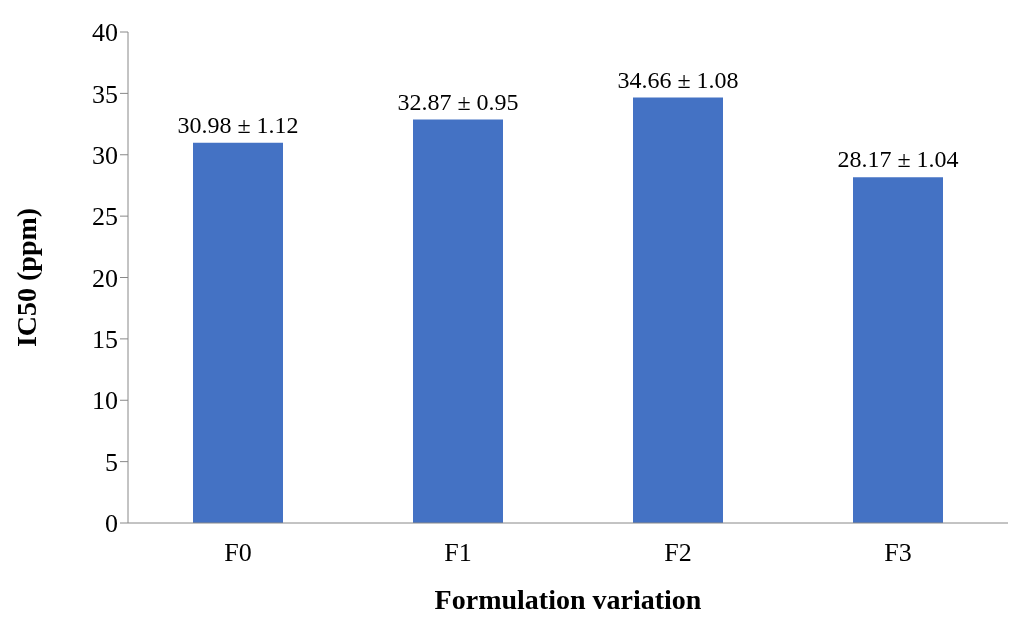  What do you see at coordinates (105, 33) in the screenshot?
I see `y-tick-label: 40` at bounding box center [105, 33].